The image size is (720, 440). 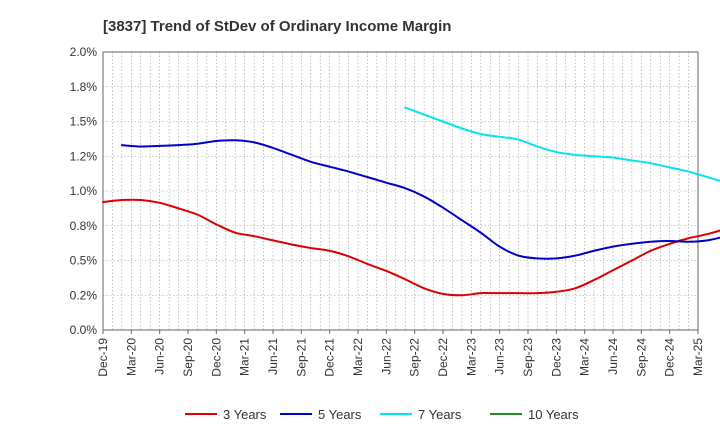 What do you see at coordinates (273, 356) in the screenshot?
I see `x-tick-label: Jun-21` at bounding box center [273, 356].